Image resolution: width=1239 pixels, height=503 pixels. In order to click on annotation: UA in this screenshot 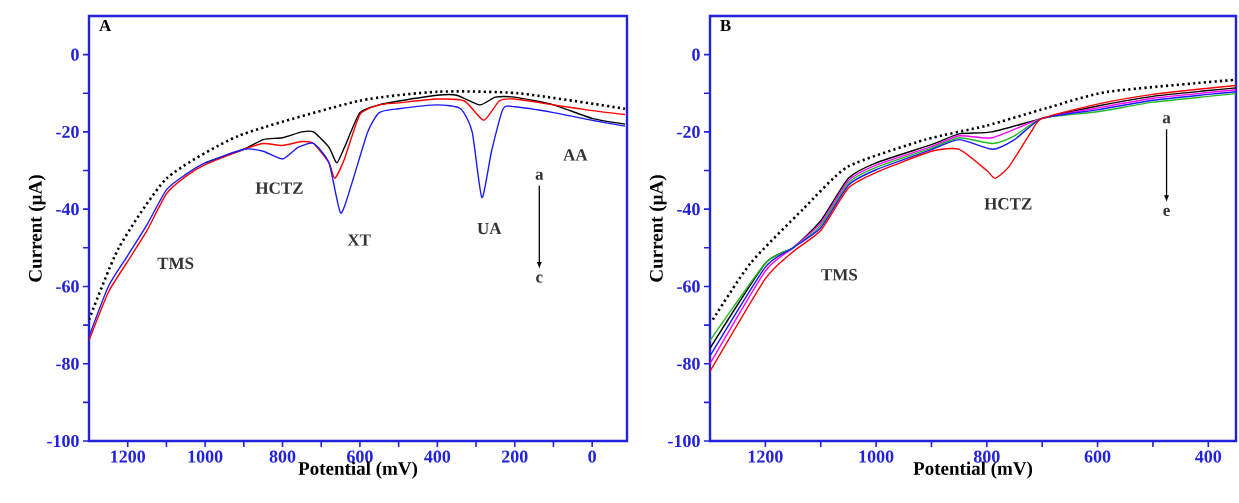, I will do `click(489, 228)`.